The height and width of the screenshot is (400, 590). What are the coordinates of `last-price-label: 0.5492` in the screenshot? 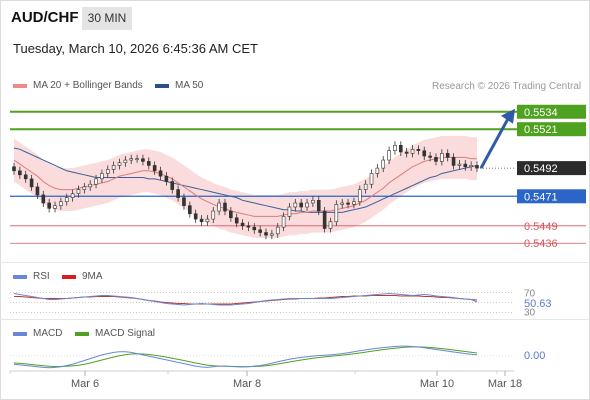 It's located at (541, 169).